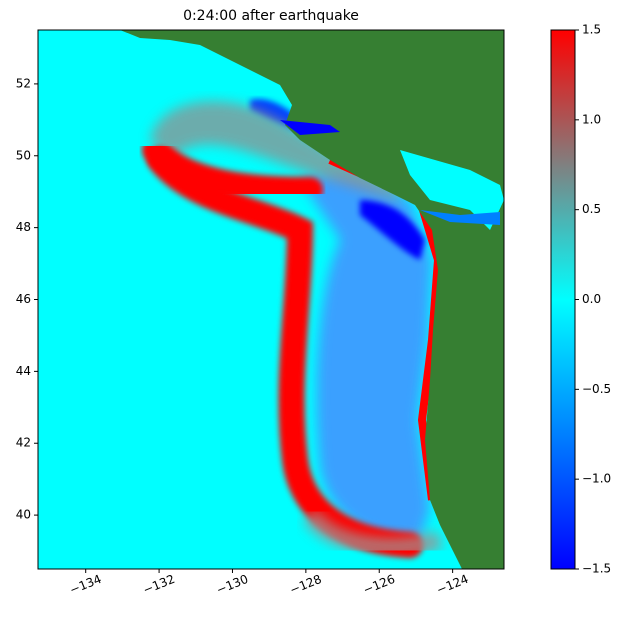  What do you see at coordinates (591, 30) in the screenshot?
I see `colorbar-tick-label: 1.5` at bounding box center [591, 30].